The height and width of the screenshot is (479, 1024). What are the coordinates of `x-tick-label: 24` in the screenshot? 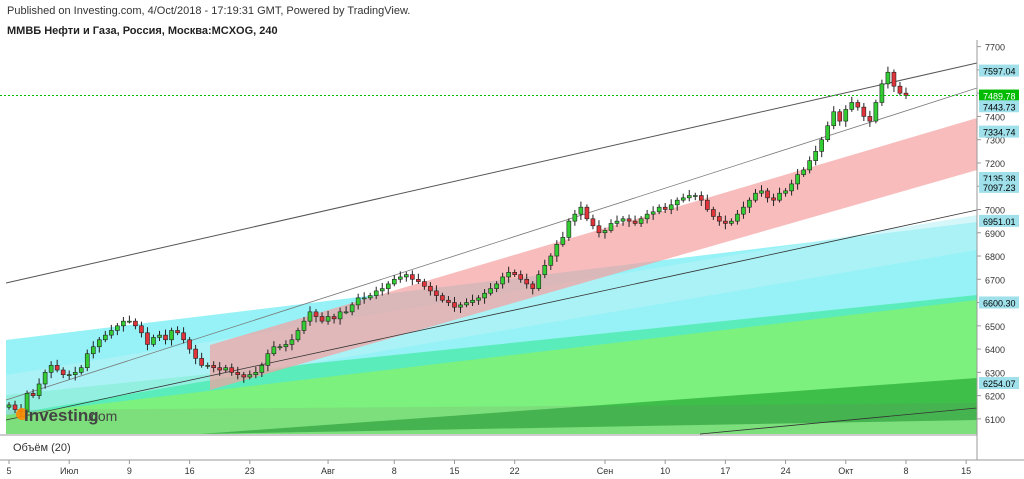 It's located at (786, 471).